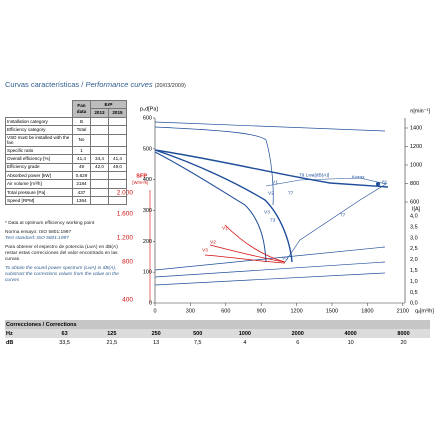 Image resolution: width=440 pixels, height=440 pixels. What do you see at coordinates (197, 342) in the screenshot?
I see `db-cell: 7,5` at bounding box center [197, 342].